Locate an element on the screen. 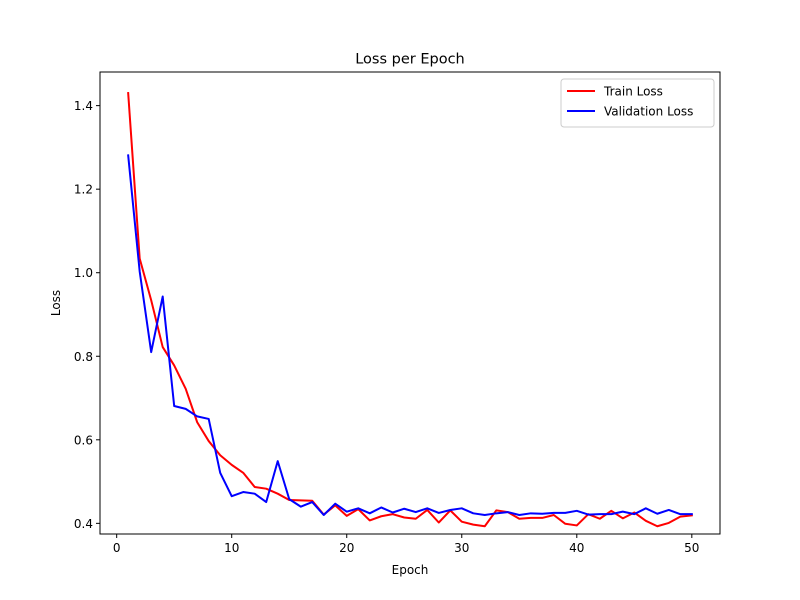 The image size is (800, 600). x-tick-label: 10 is located at coordinates (231, 548).